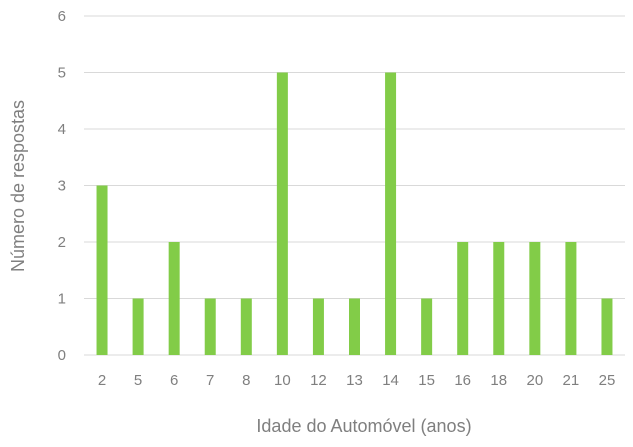 The height and width of the screenshot is (447, 633). Describe the element at coordinates (462, 380) in the screenshot. I see `x-tick-label: 16` at that location.